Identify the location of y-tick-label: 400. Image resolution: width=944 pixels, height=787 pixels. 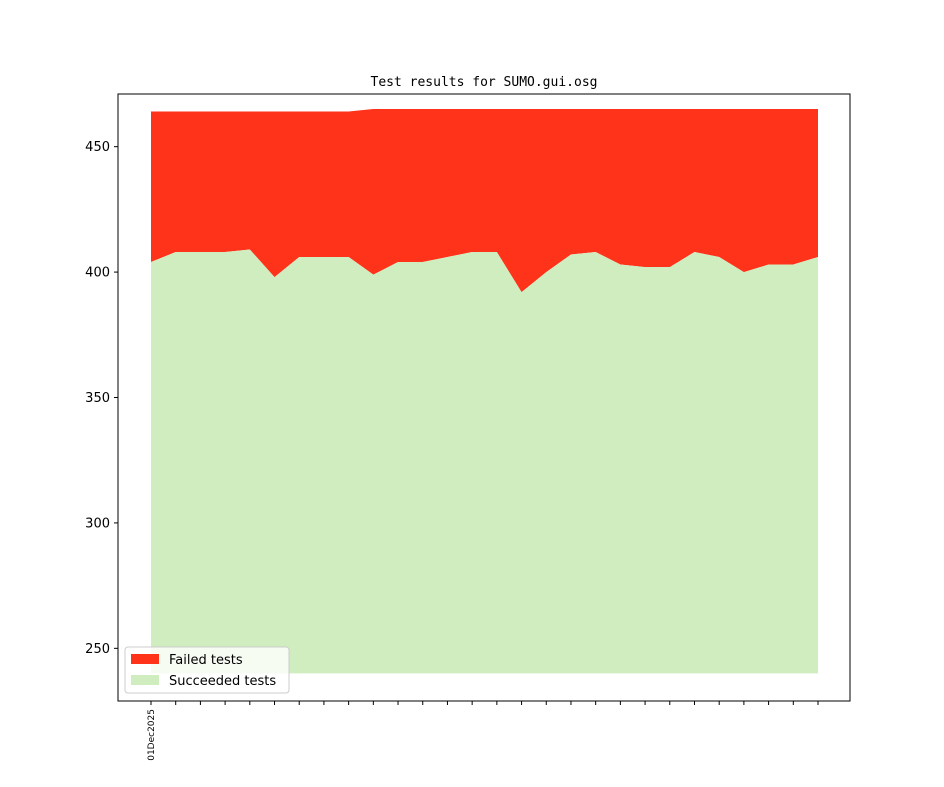
(97, 273).